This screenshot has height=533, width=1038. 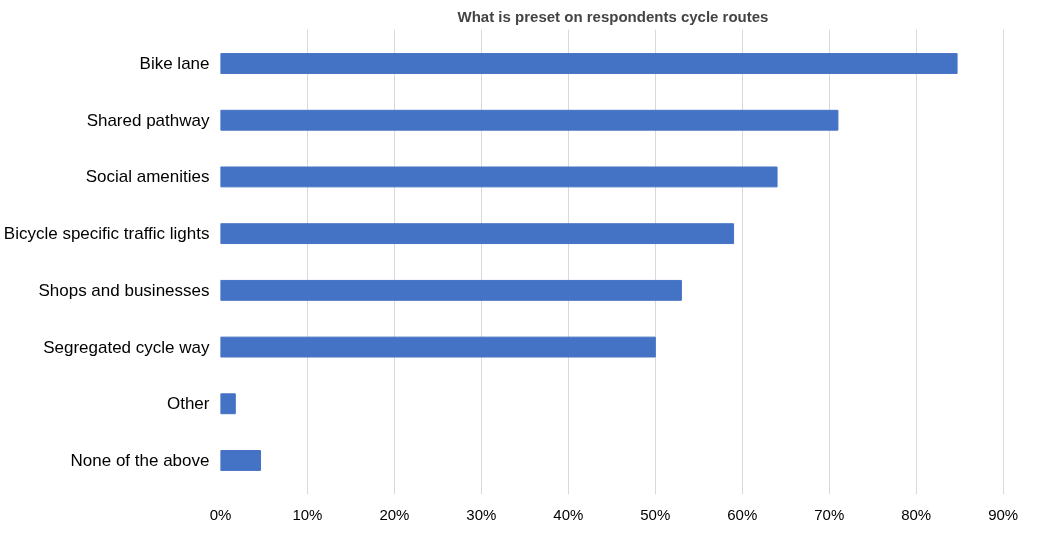 I want to click on x-tick-label: 20%, so click(x=394, y=514).